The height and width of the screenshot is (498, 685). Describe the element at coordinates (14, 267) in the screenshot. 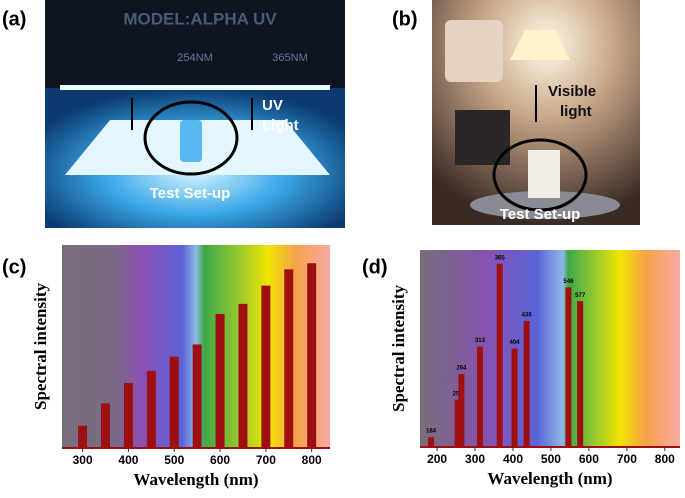

I see `panel-label: (c)` at that location.